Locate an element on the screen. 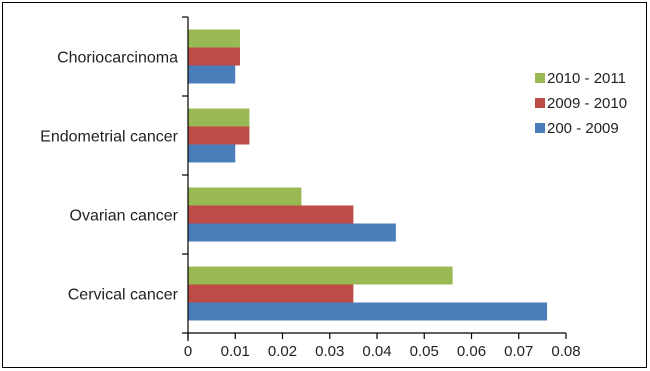 Image resolution: width=650 pixels, height=371 pixels. x-tick-label: 0.06 is located at coordinates (471, 351).